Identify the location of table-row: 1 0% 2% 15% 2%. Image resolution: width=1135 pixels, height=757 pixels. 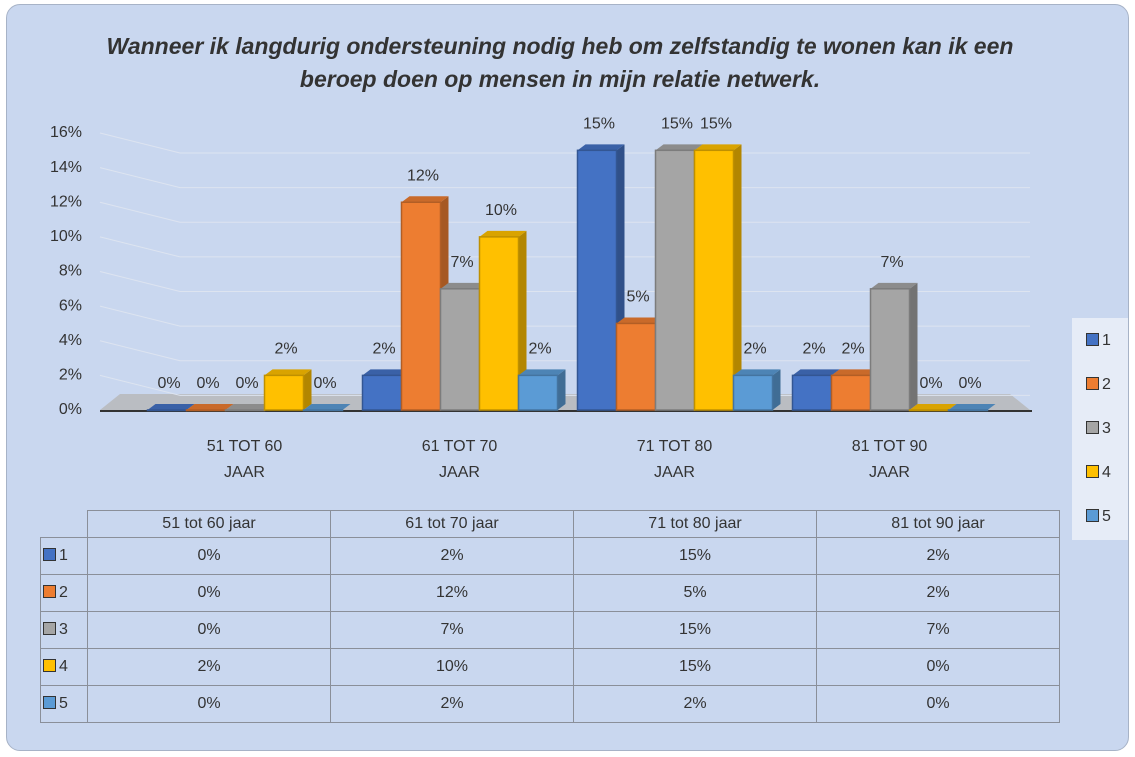
(550, 556).